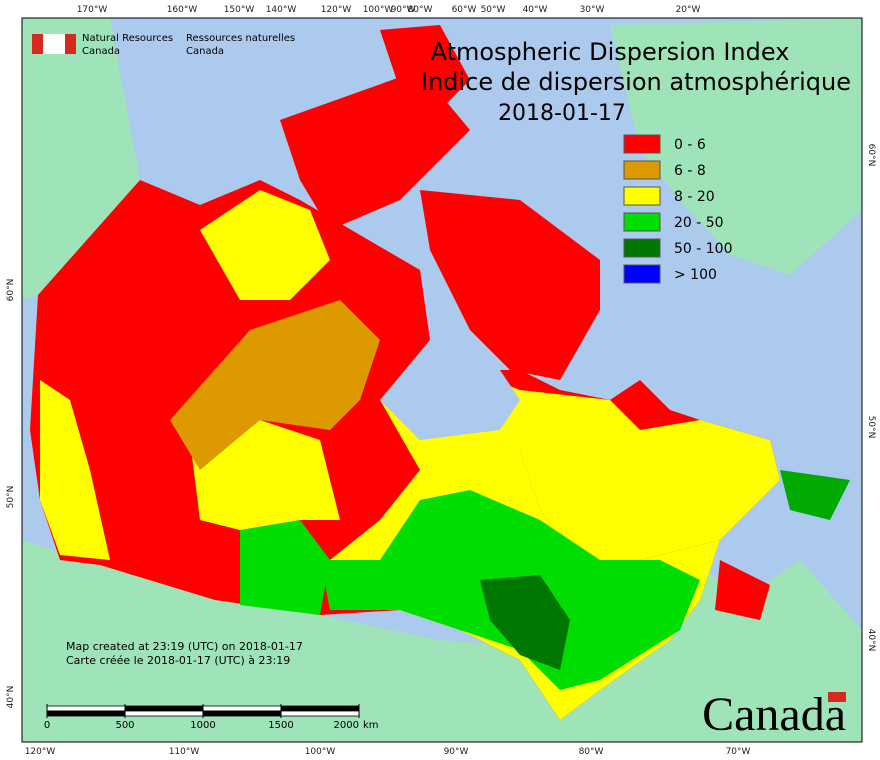 The height and width of the screenshot is (760, 880). What do you see at coordinates (101, 51) in the screenshot?
I see `logo-en-2: Canada` at bounding box center [101, 51].